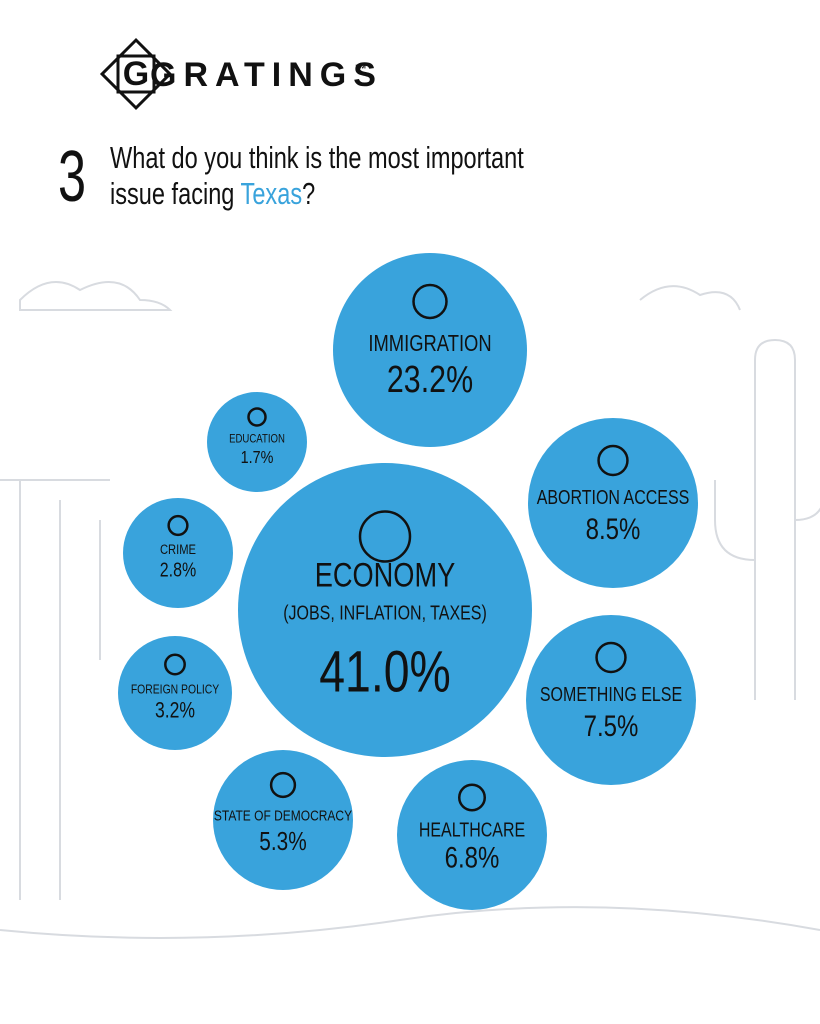  What do you see at coordinates (361, 69) in the screenshot?
I see `trademark: ™` at bounding box center [361, 69].